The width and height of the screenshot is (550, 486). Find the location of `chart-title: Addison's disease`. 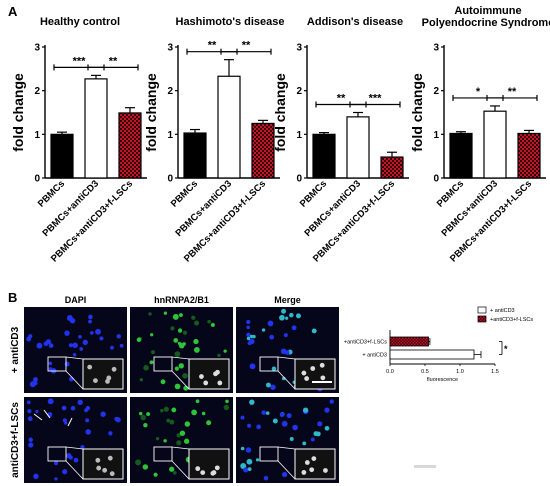

chart-title: Addison's disease is located at coordinates (355, 22).